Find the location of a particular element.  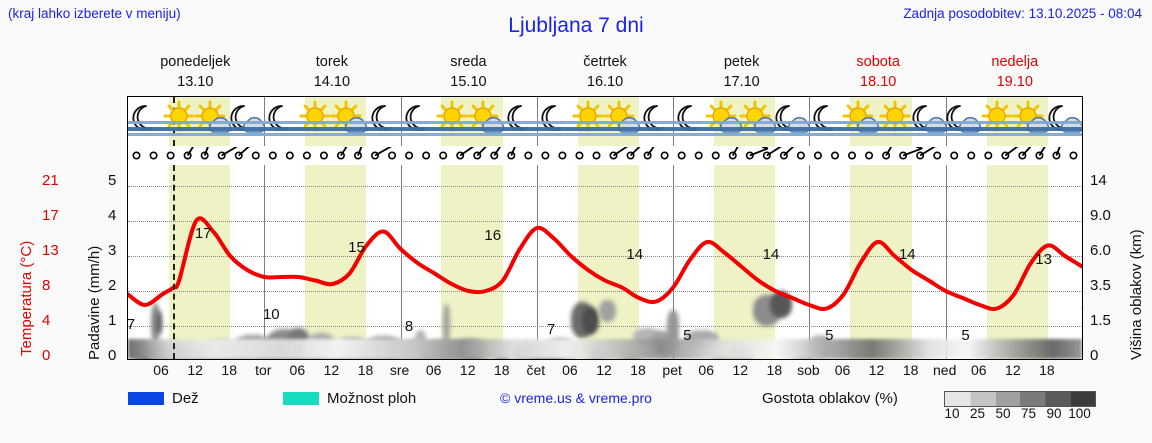

copyright-link: © vreme.us & vreme.pro is located at coordinates (576, 398).